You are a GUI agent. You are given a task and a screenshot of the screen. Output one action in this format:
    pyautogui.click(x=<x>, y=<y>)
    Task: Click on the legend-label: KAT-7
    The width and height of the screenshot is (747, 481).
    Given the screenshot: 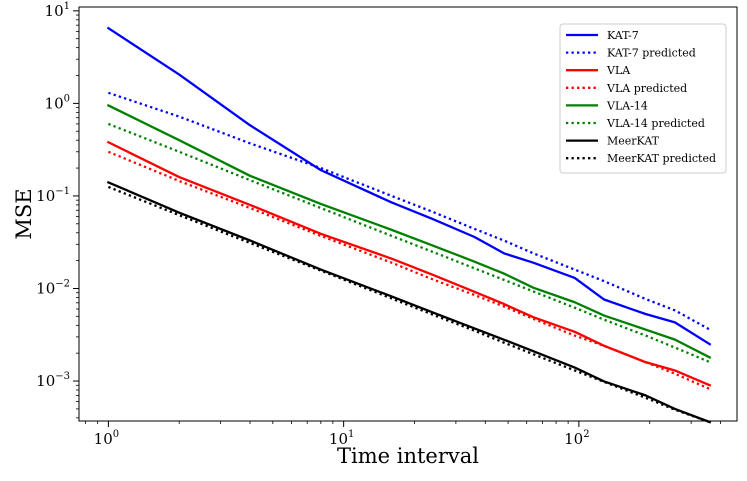 What is the action you would take?
    pyautogui.click(x=623, y=35)
    